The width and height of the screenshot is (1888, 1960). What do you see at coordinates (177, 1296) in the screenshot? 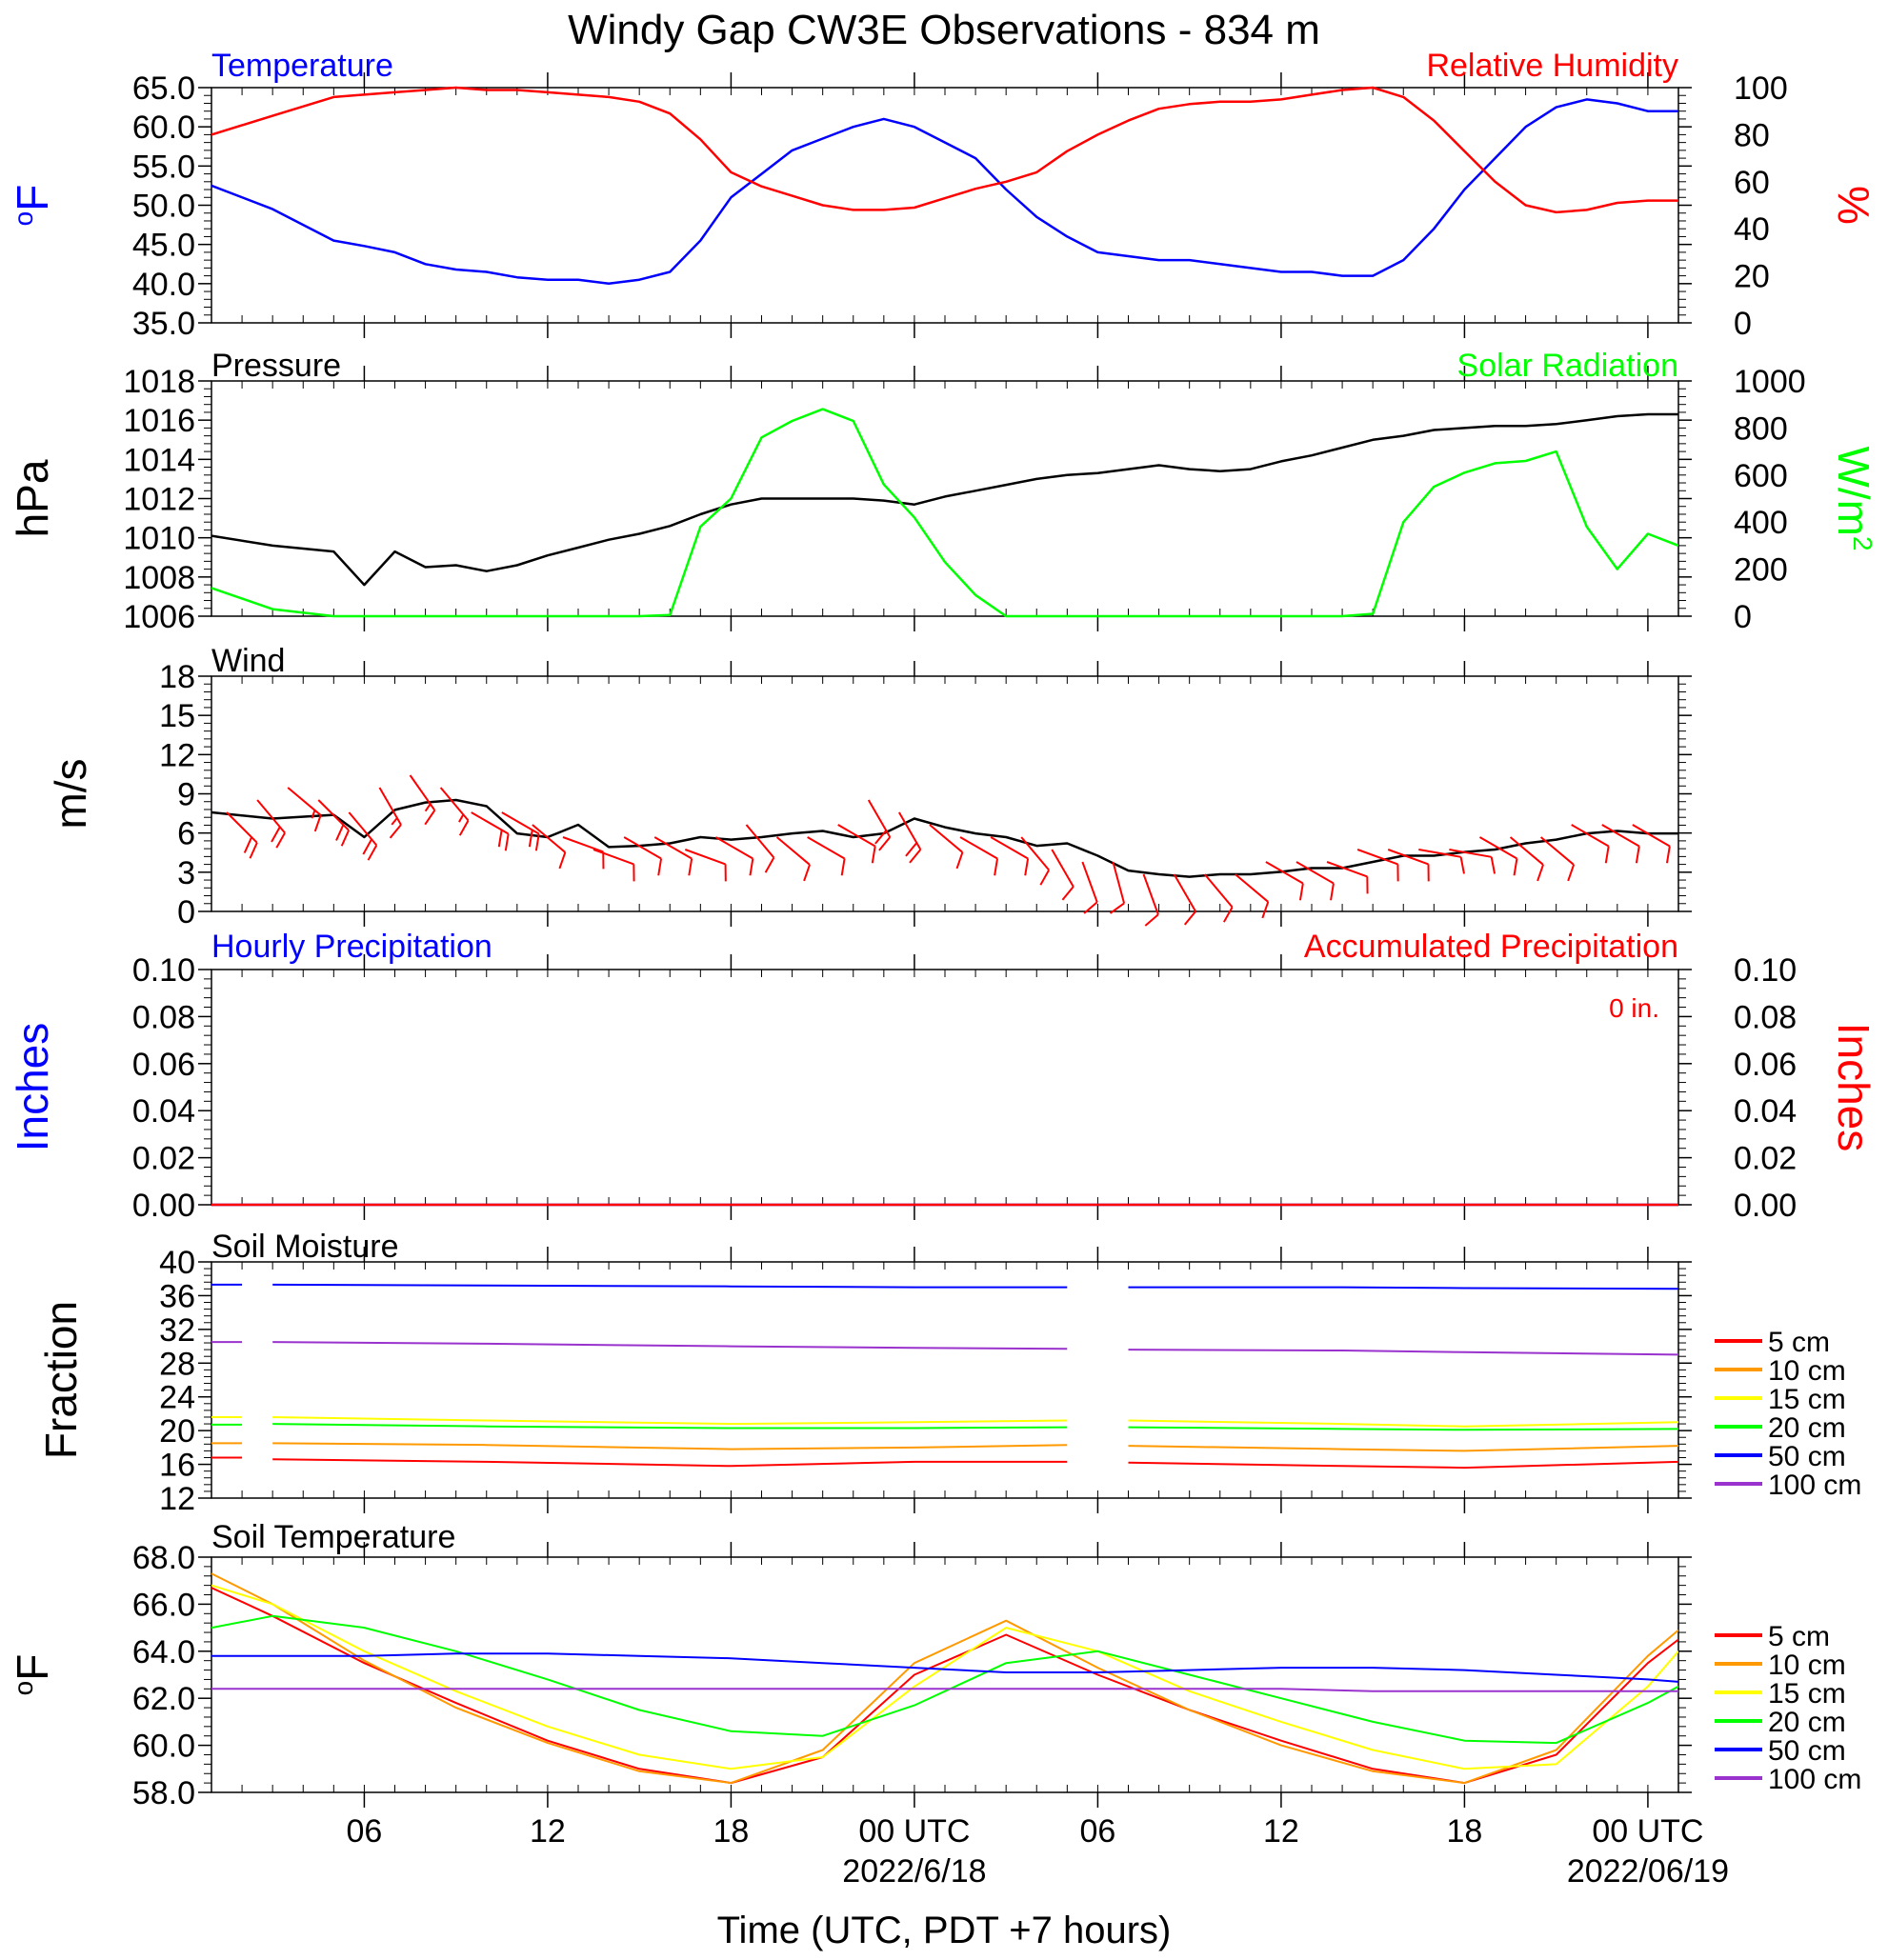
I see `y-tick-label: 36` at bounding box center [177, 1296].